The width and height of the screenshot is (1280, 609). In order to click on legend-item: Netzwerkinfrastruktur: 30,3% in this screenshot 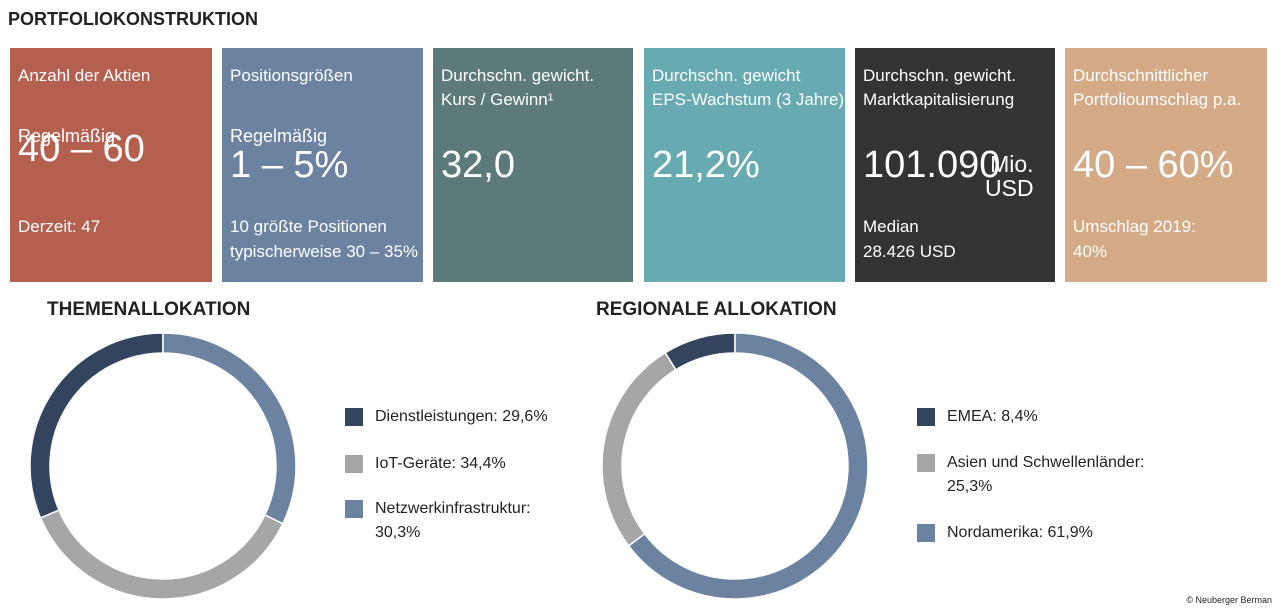, I will do `click(460, 521)`.